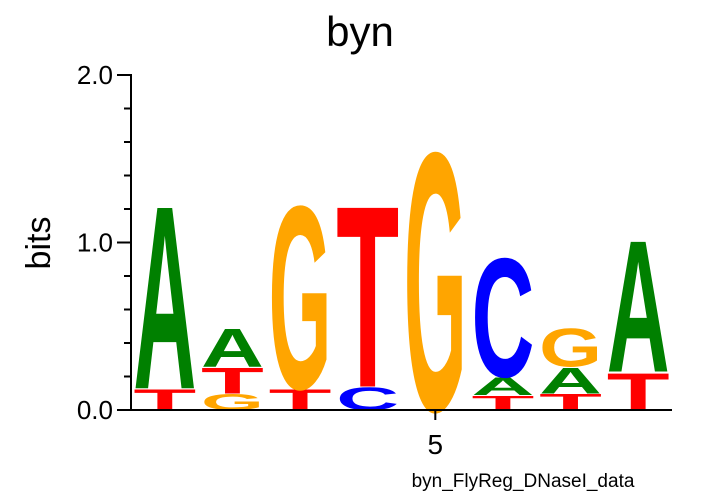  Describe the element at coordinates (39, 243) in the screenshot. I see `y-axis-label: bits` at that location.